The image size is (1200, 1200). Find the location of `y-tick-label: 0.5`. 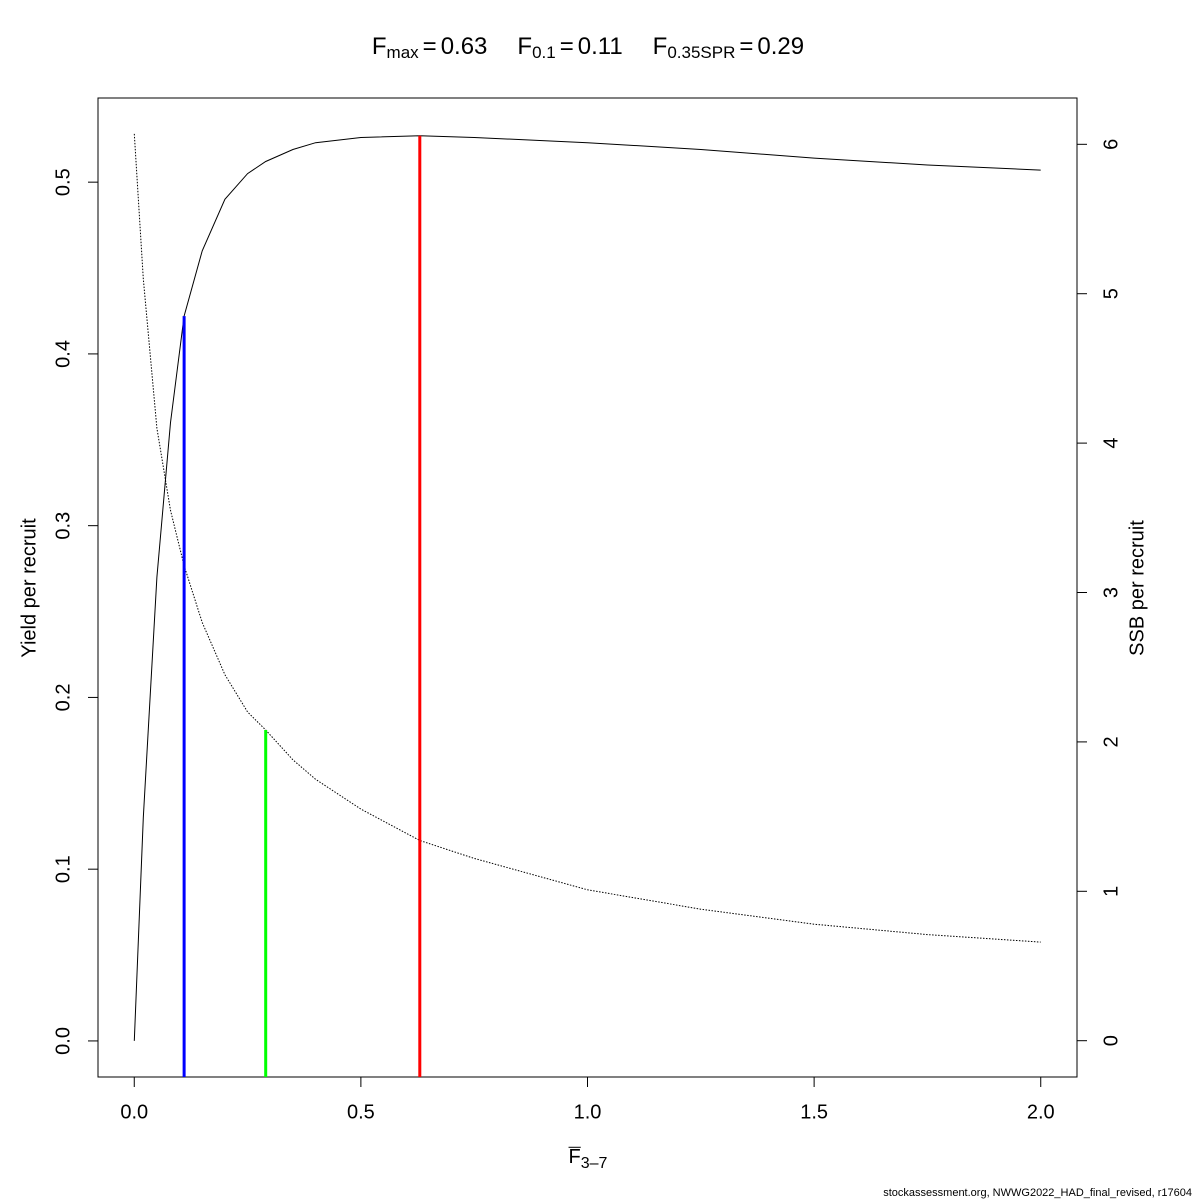

y-tick-label: 0.5 is located at coordinates (63, 182).